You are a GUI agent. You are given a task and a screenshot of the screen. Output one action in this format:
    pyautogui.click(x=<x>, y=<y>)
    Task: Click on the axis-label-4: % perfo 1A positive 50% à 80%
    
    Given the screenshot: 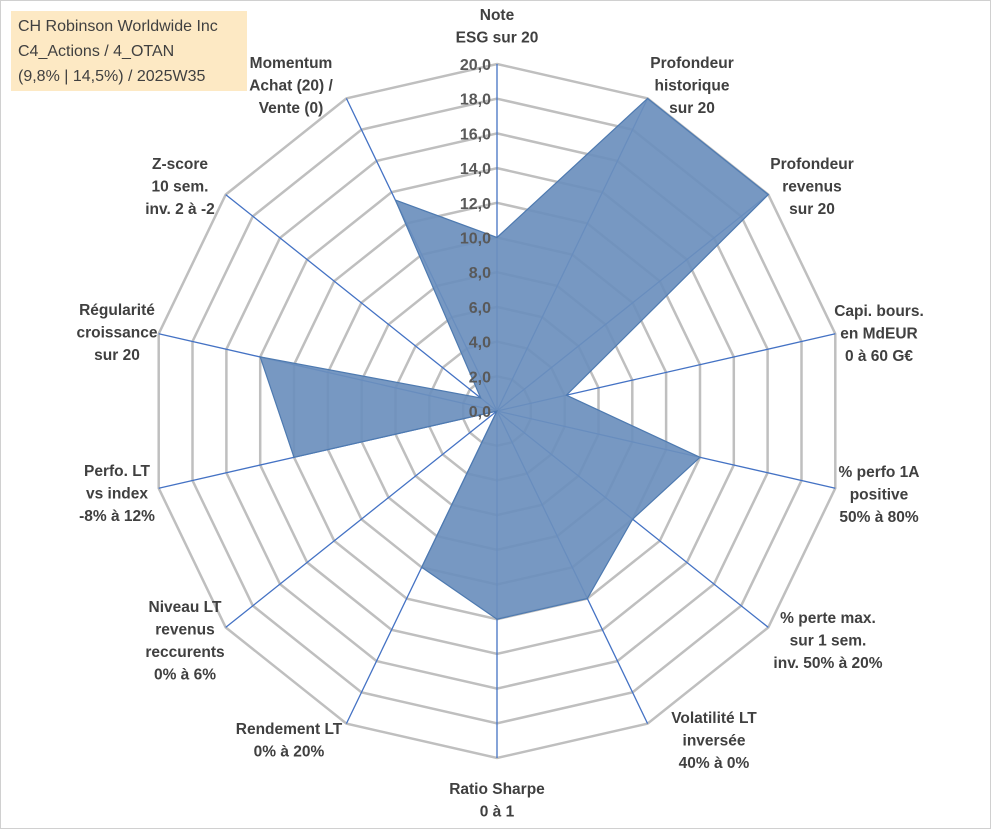 What is the action you would take?
    pyautogui.click(x=879, y=495)
    